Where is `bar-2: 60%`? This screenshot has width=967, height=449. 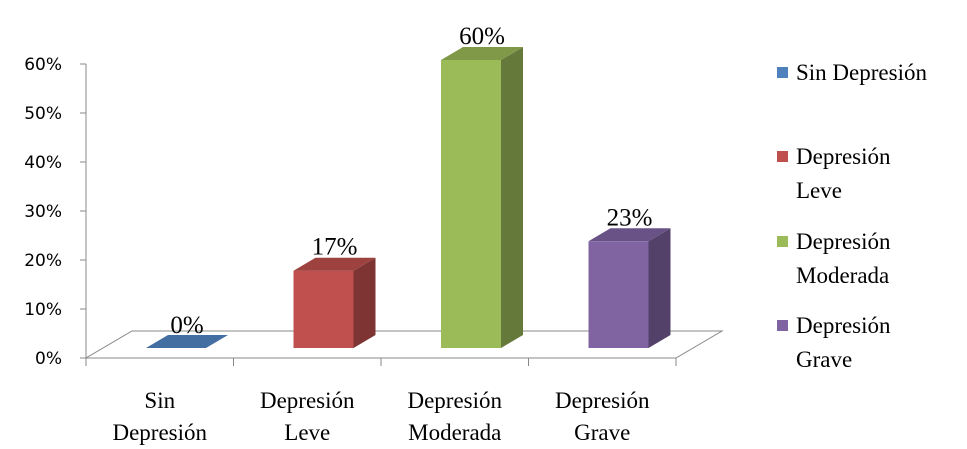
bar-2: 60% is located at coordinates (482, 185).